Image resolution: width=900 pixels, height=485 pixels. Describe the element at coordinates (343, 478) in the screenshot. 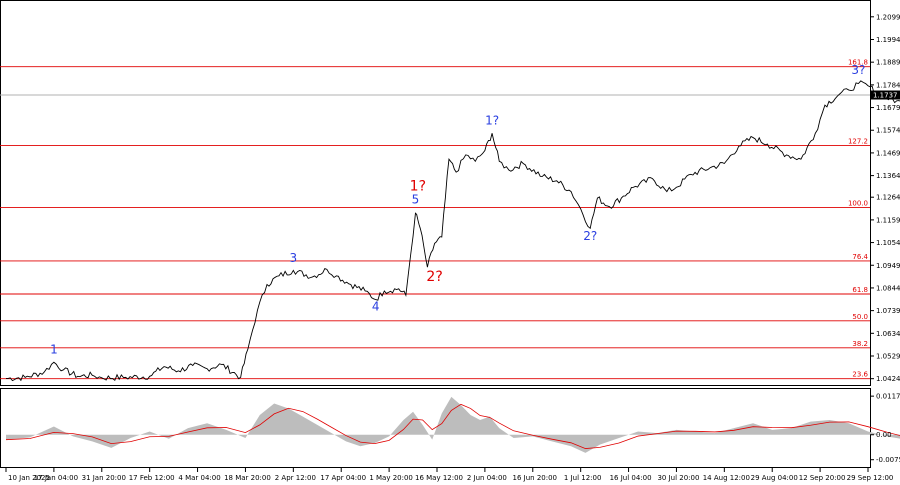

I see `time-tick-label: 17 Apr 04:00` at that location.